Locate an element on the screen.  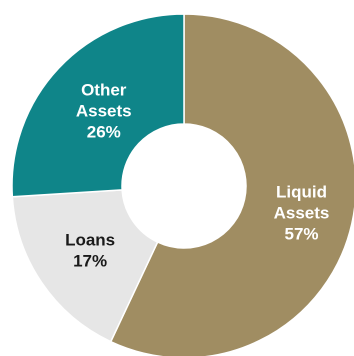
slice-percent: 17% is located at coordinates (90, 260).